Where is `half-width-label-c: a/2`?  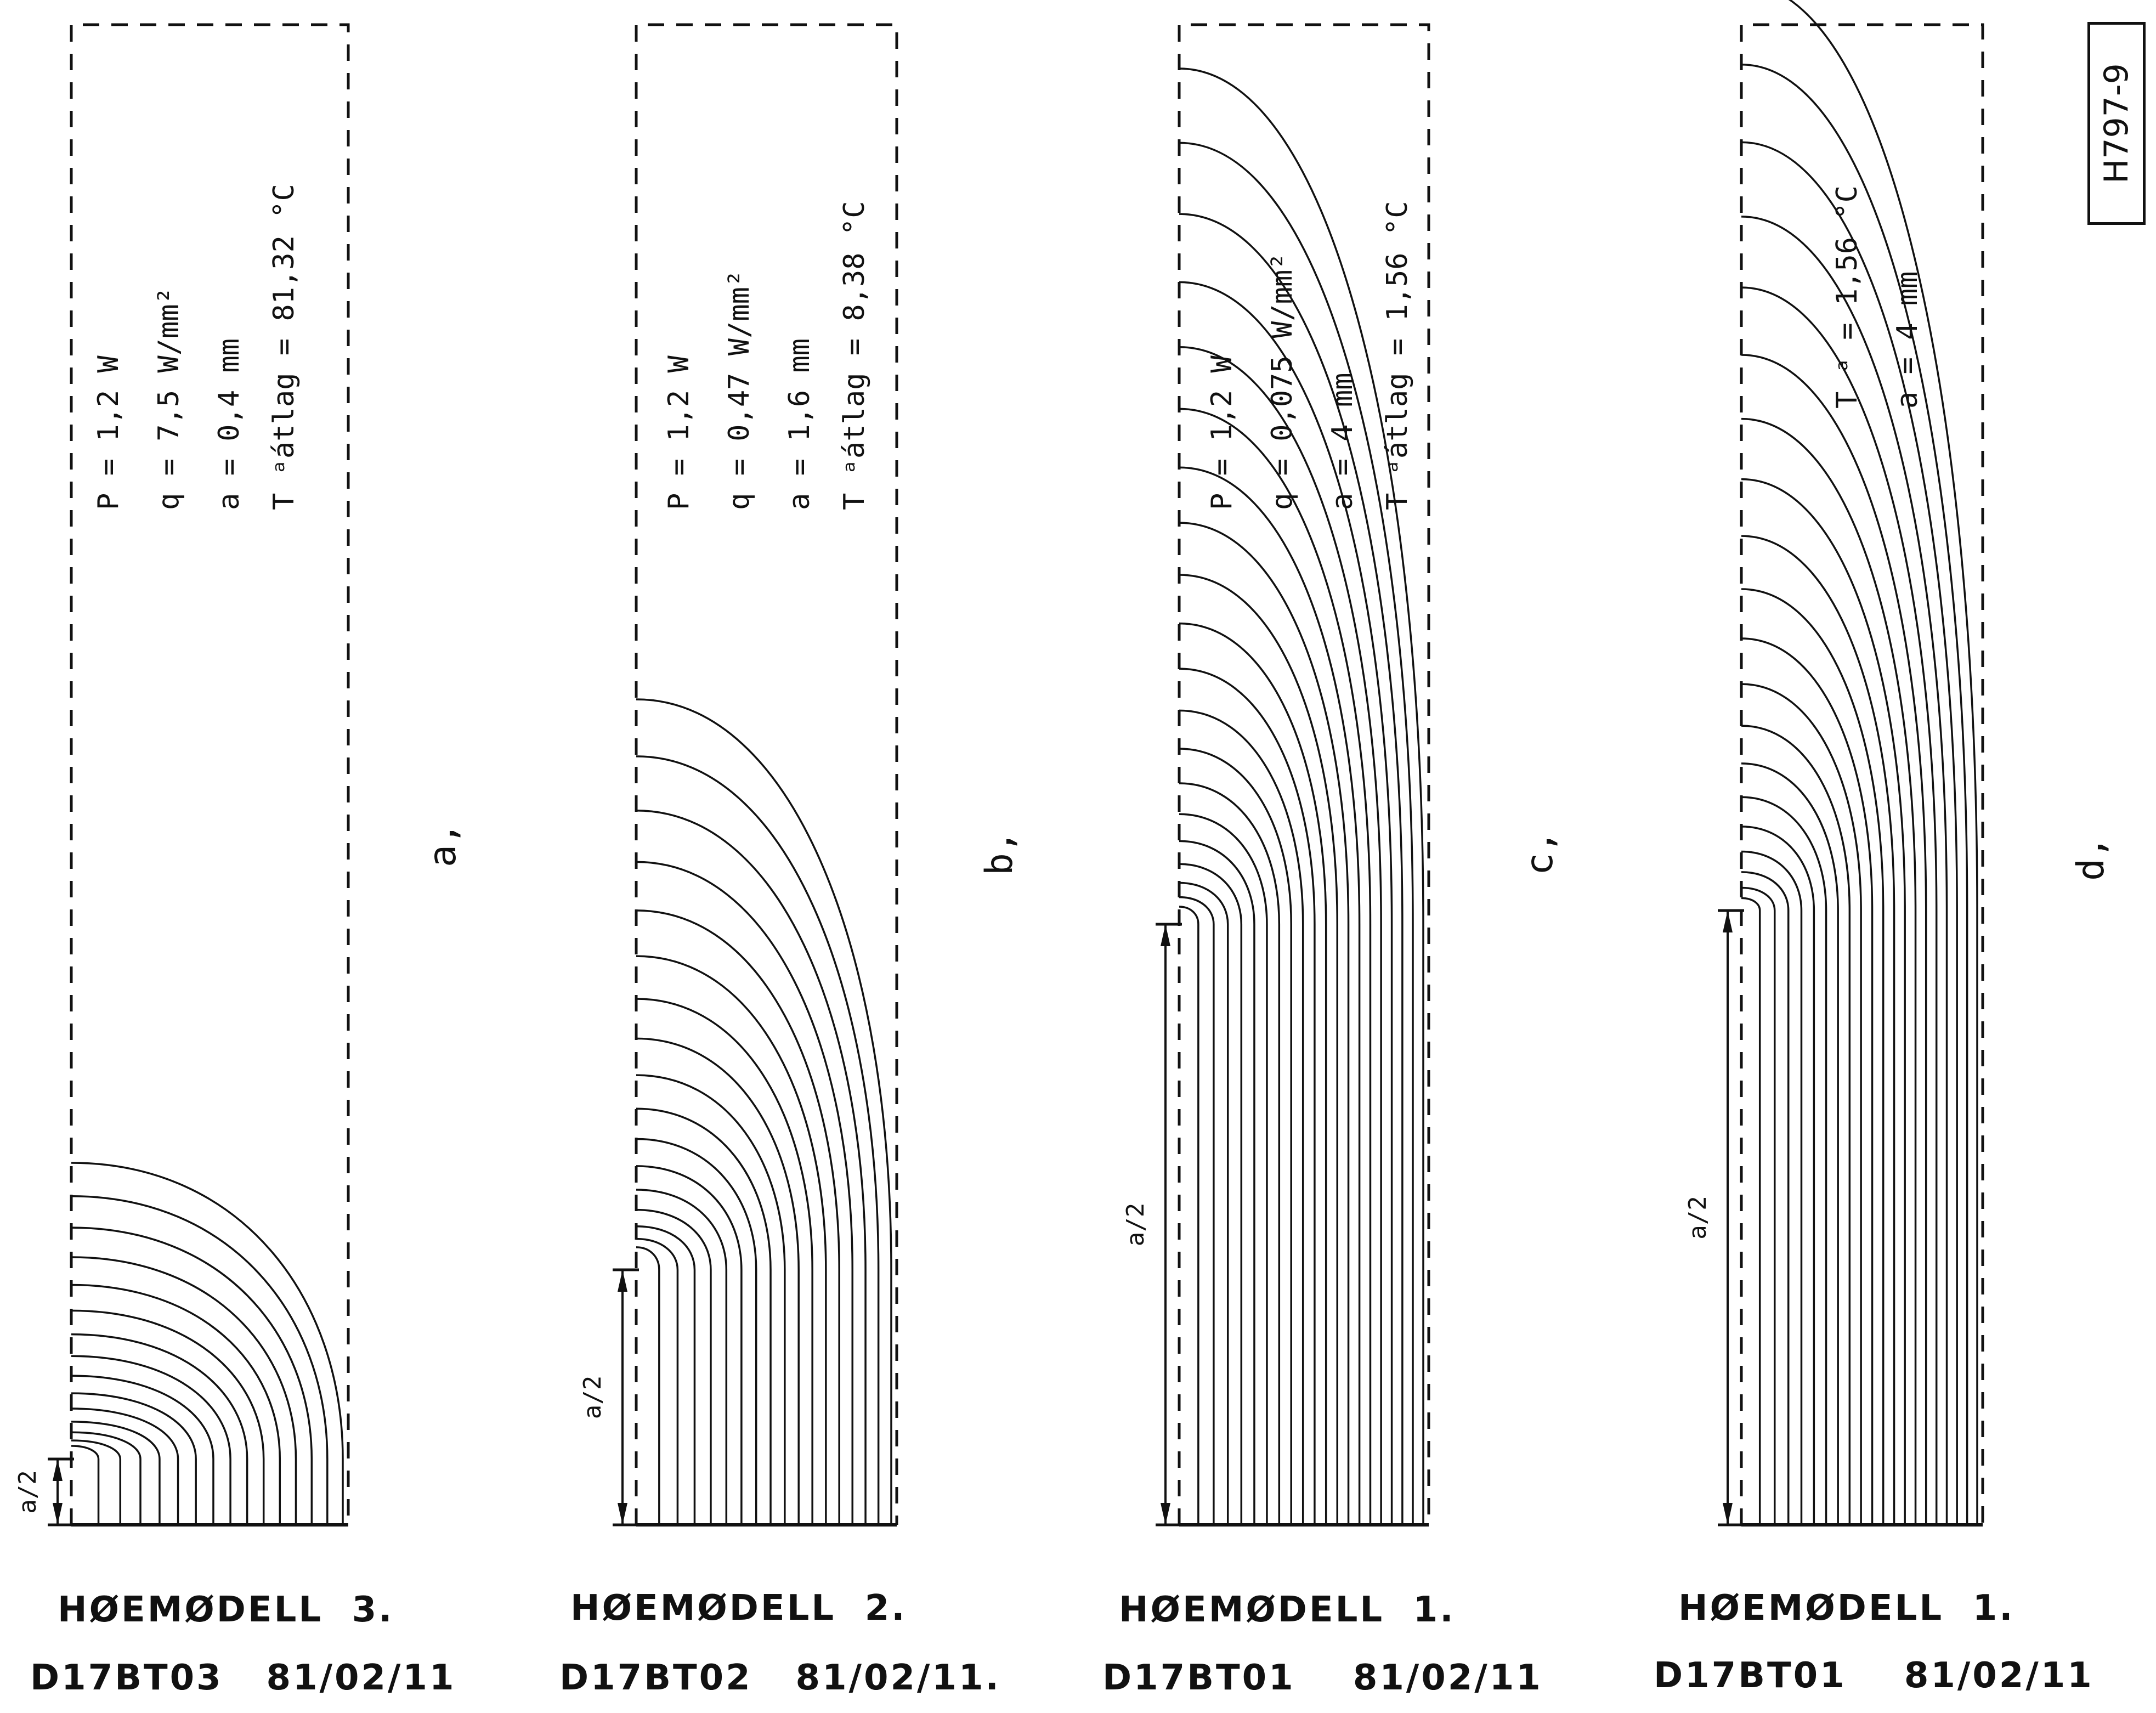 half-width-label-c: a/2 is located at coordinates (1136, 1224).